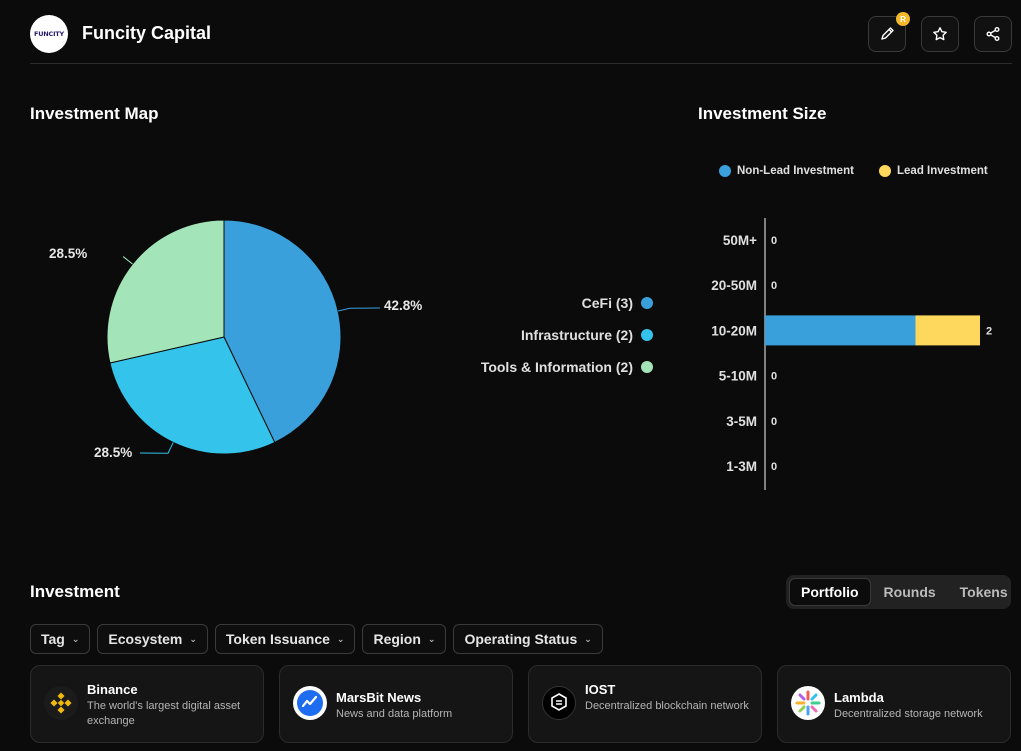 The image size is (1021, 751). What do you see at coordinates (277, 639) in the screenshot?
I see `filter-token-issuance-label: Token Issuance` at bounding box center [277, 639].